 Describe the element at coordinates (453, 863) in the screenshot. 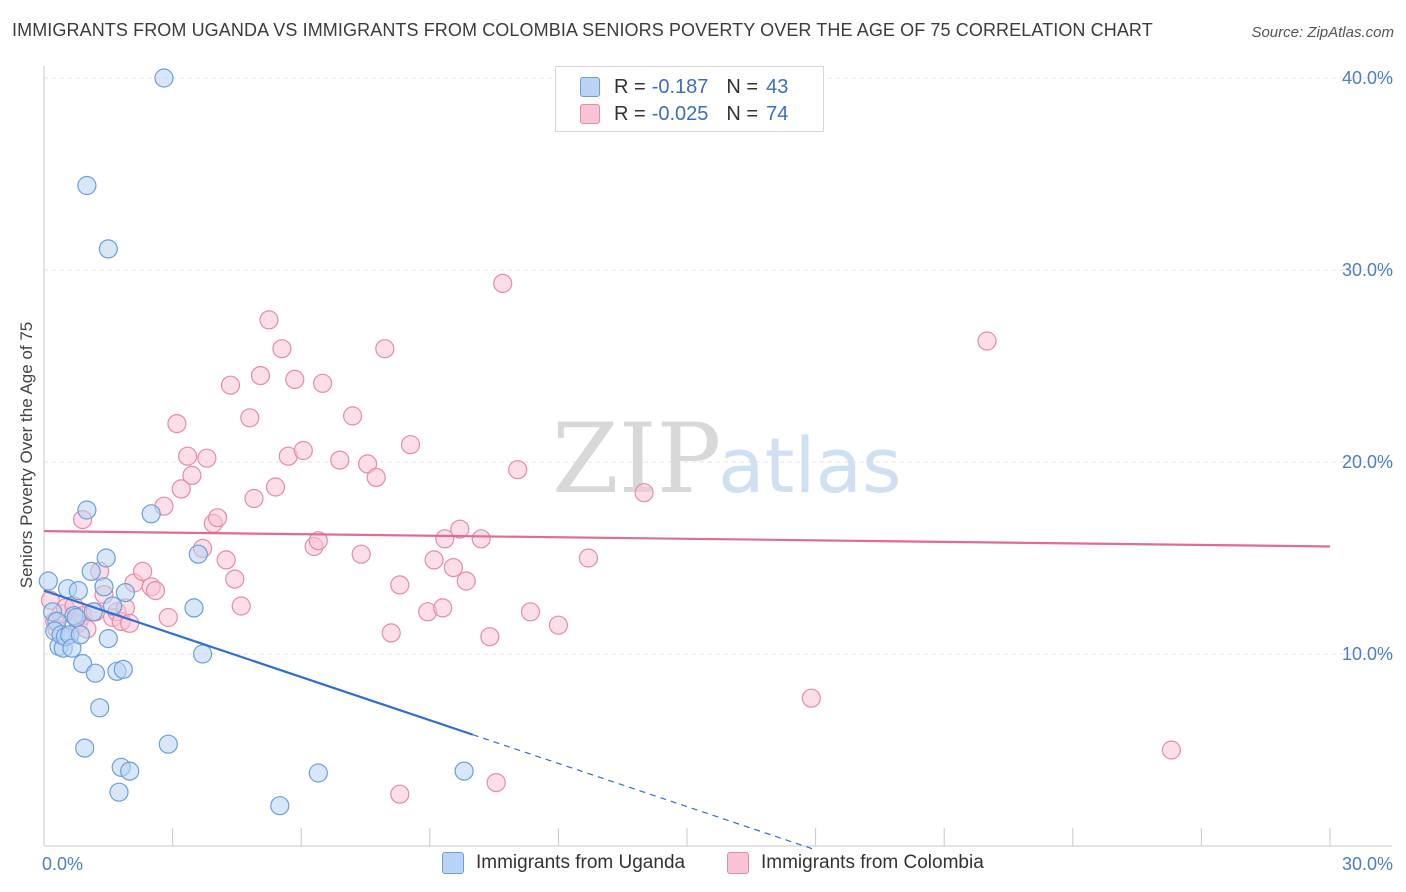

I see `legend-swatch-uganda` at that location.